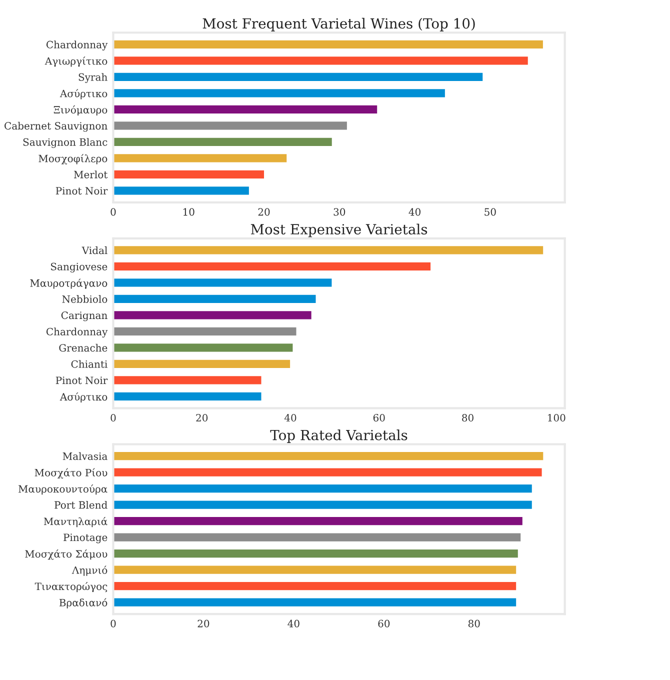  Describe the element at coordinates (338, 25) in the screenshot. I see `chart-title: Most Frequent Varietal Wines (Top 10)` at that location.